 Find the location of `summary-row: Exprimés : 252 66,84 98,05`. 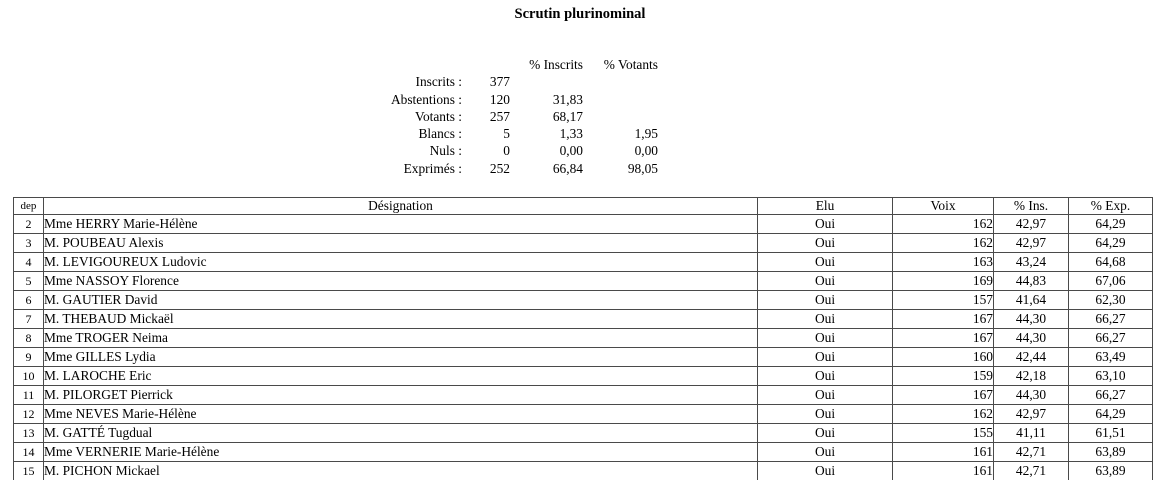

summary-row: Exprimés : 252 66,84 98,05 is located at coordinates (499, 168).